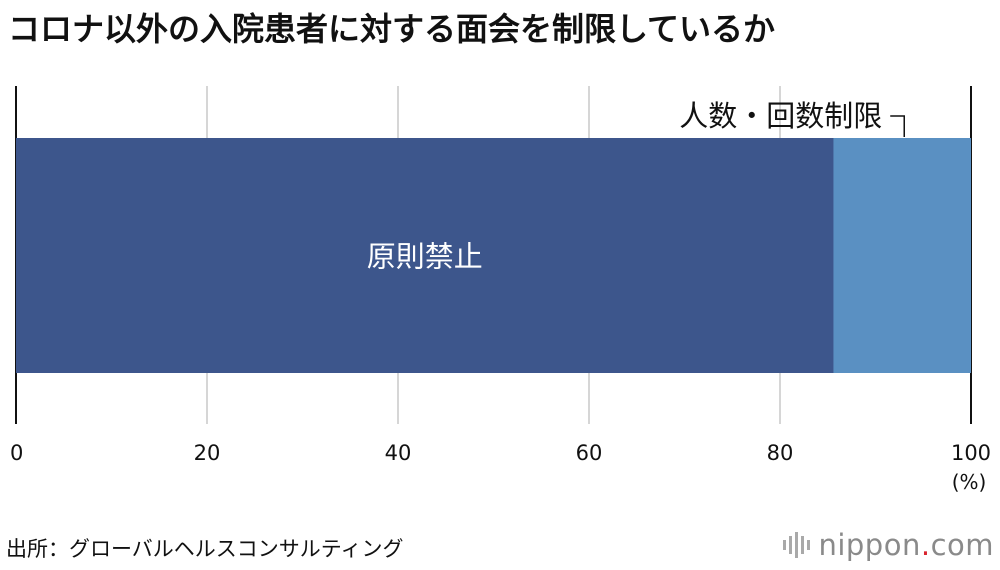 This screenshot has height=570, width=1000. What do you see at coordinates (16, 453) in the screenshot?
I see `tick-label-0: 0` at bounding box center [16, 453].